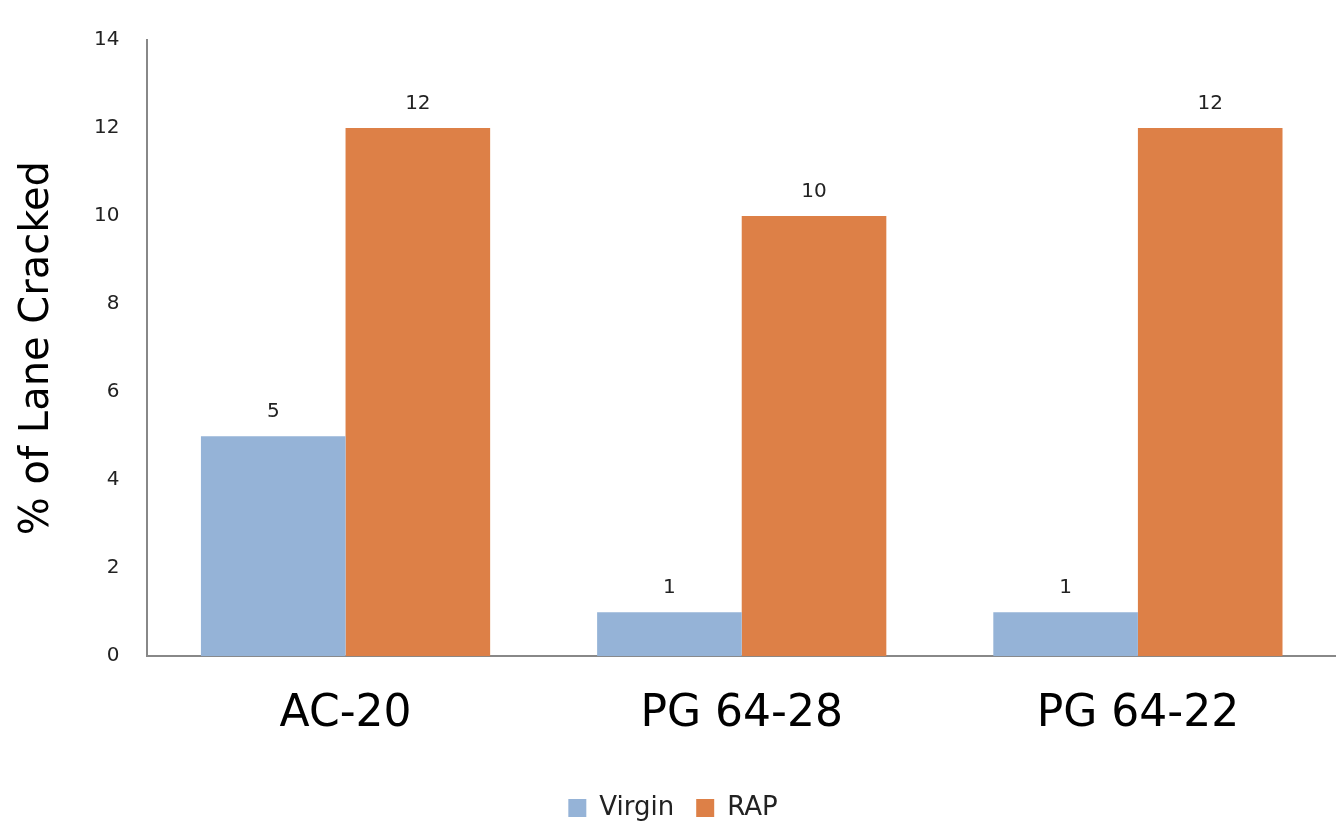 The height and width of the screenshot is (831, 1336). I want to click on y-tick-label: 0, so click(113, 654).